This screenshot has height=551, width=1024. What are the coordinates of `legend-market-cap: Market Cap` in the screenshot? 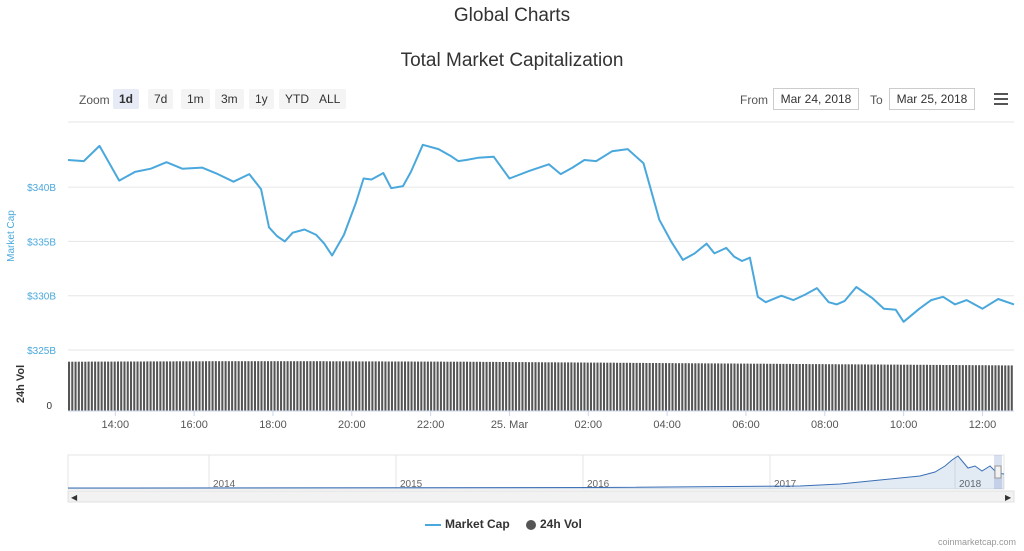 It's located at (467, 524).